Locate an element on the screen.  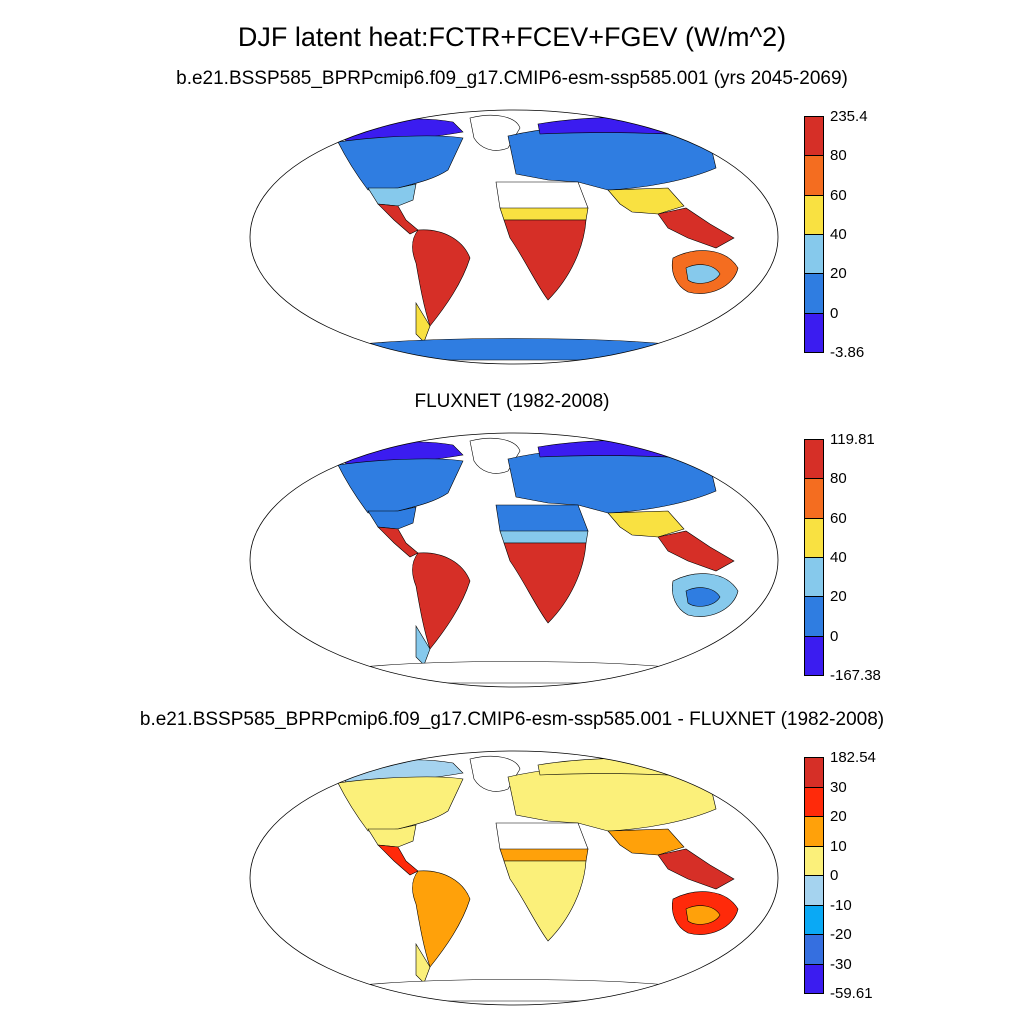
map-diff is located at coordinates (514, 878).